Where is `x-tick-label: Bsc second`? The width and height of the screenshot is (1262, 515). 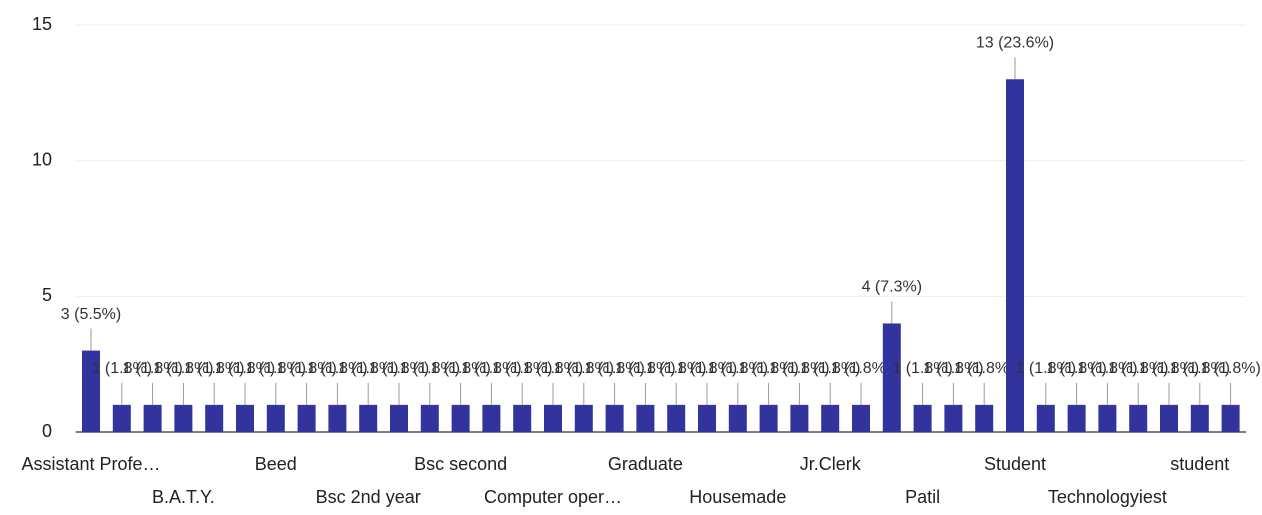 x-tick-label: Bsc second is located at coordinates (460, 464).